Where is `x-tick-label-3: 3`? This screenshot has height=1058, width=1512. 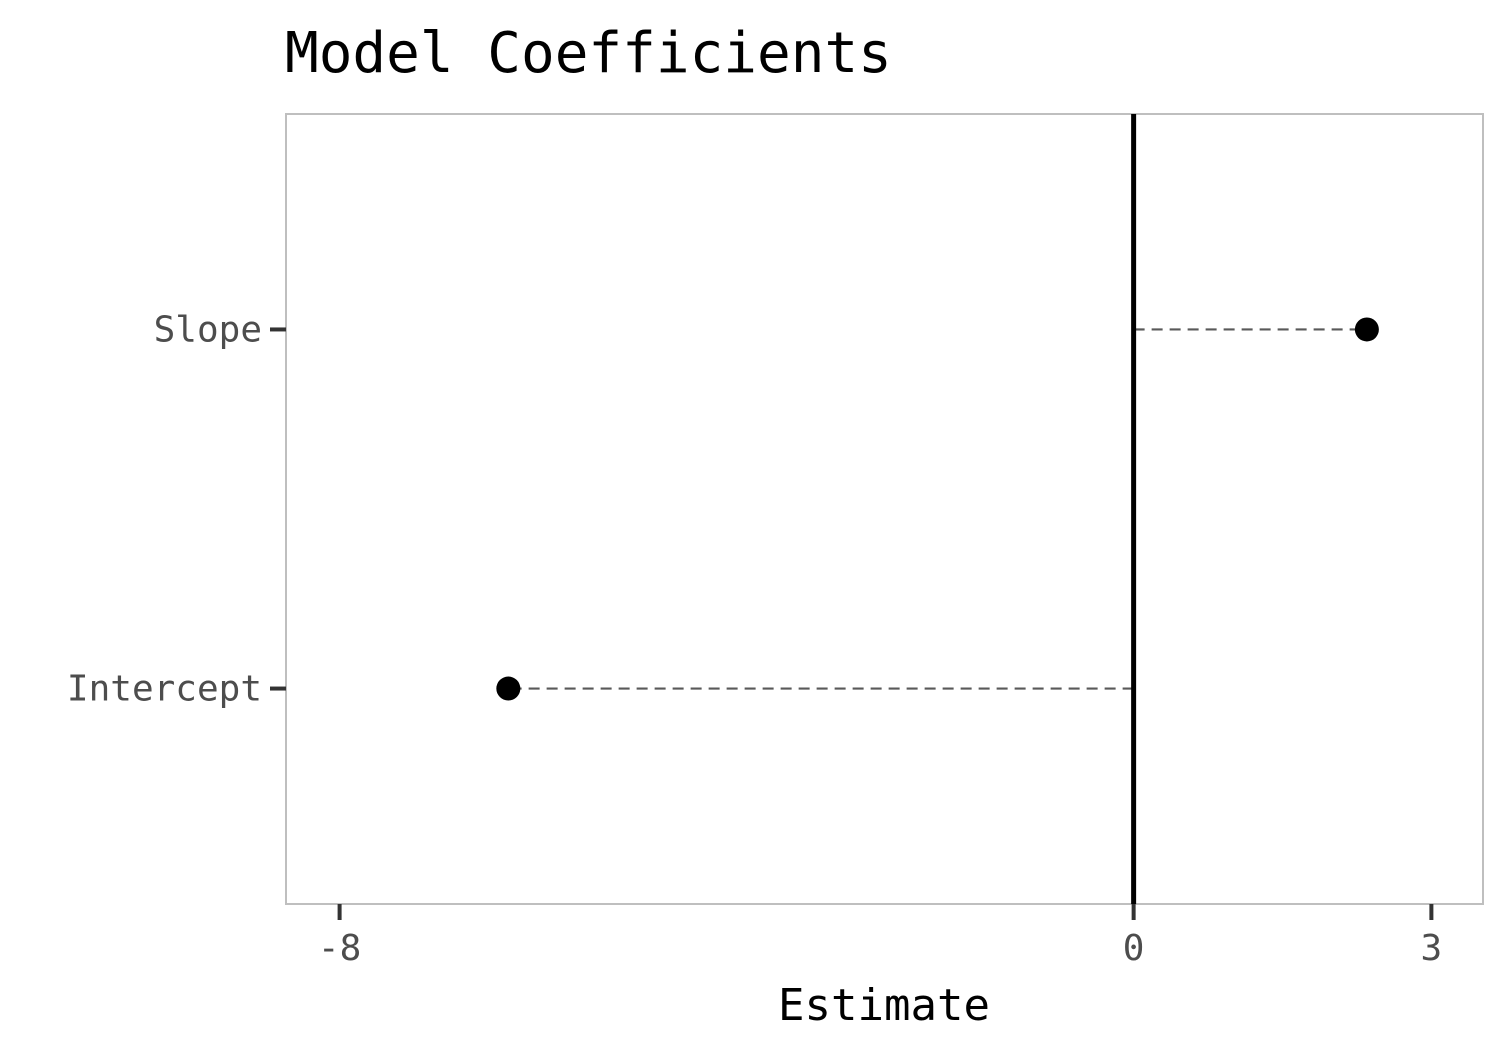
x-tick-label-3: 3 is located at coordinates (1432, 948).